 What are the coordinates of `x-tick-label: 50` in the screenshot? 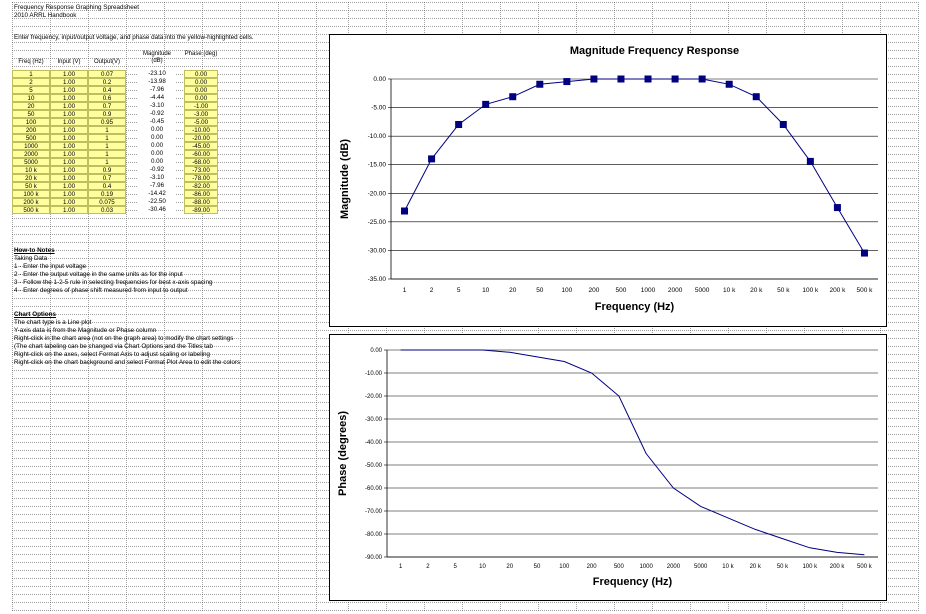 It's located at (537, 567).